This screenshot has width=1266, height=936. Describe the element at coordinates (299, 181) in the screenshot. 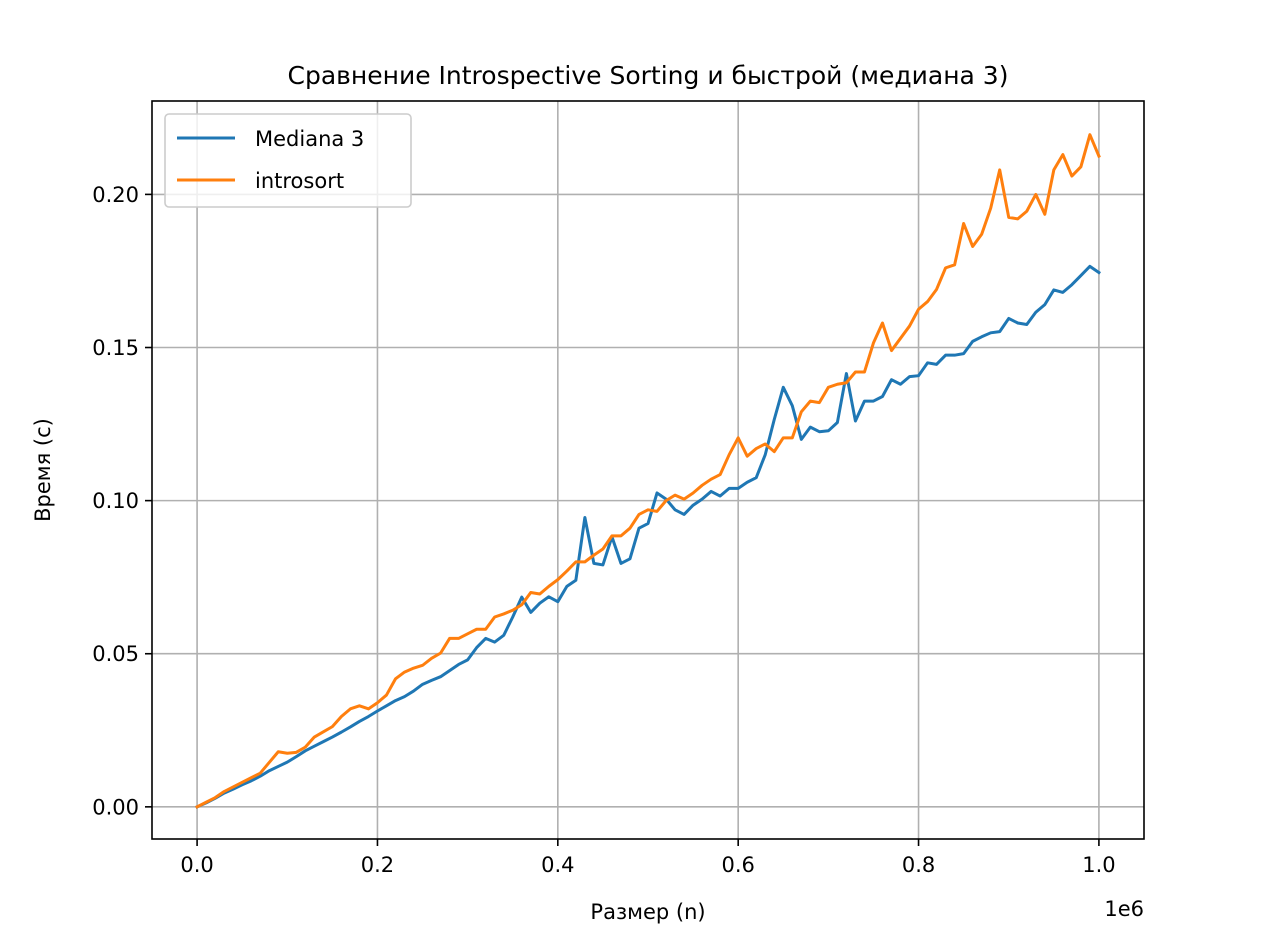

I see `legend-entry-2: introsort` at that location.